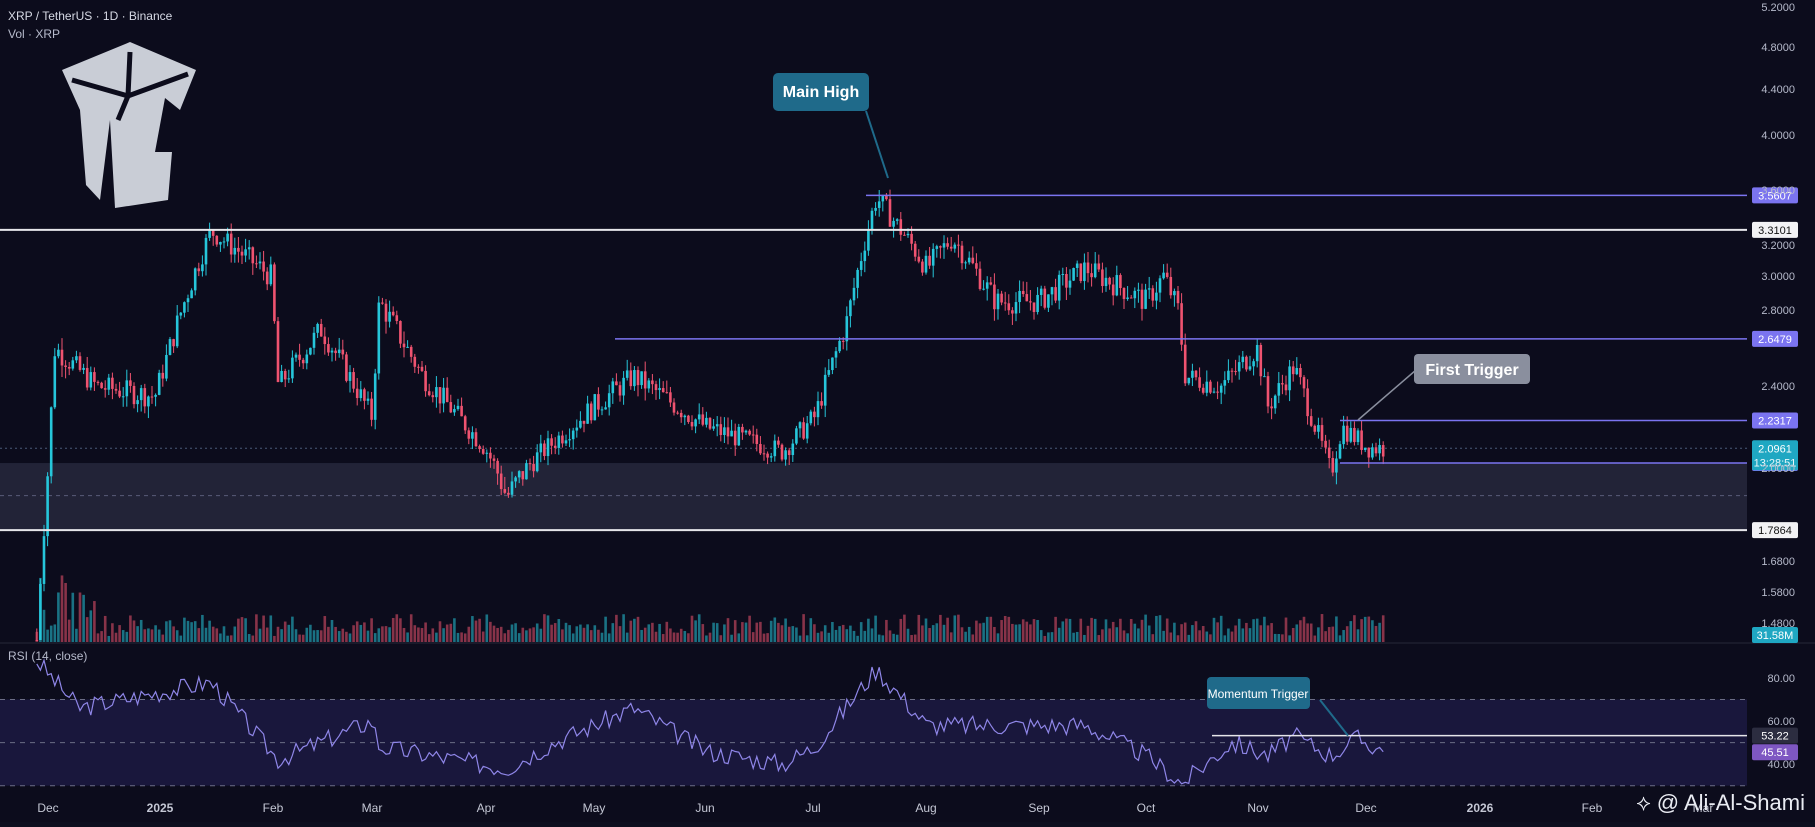 This screenshot has height=827, width=1815. What do you see at coordinates (1778, 246) in the screenshot?
I see `price-tick-label: 3.2000` at bounding box center [1778, 246].